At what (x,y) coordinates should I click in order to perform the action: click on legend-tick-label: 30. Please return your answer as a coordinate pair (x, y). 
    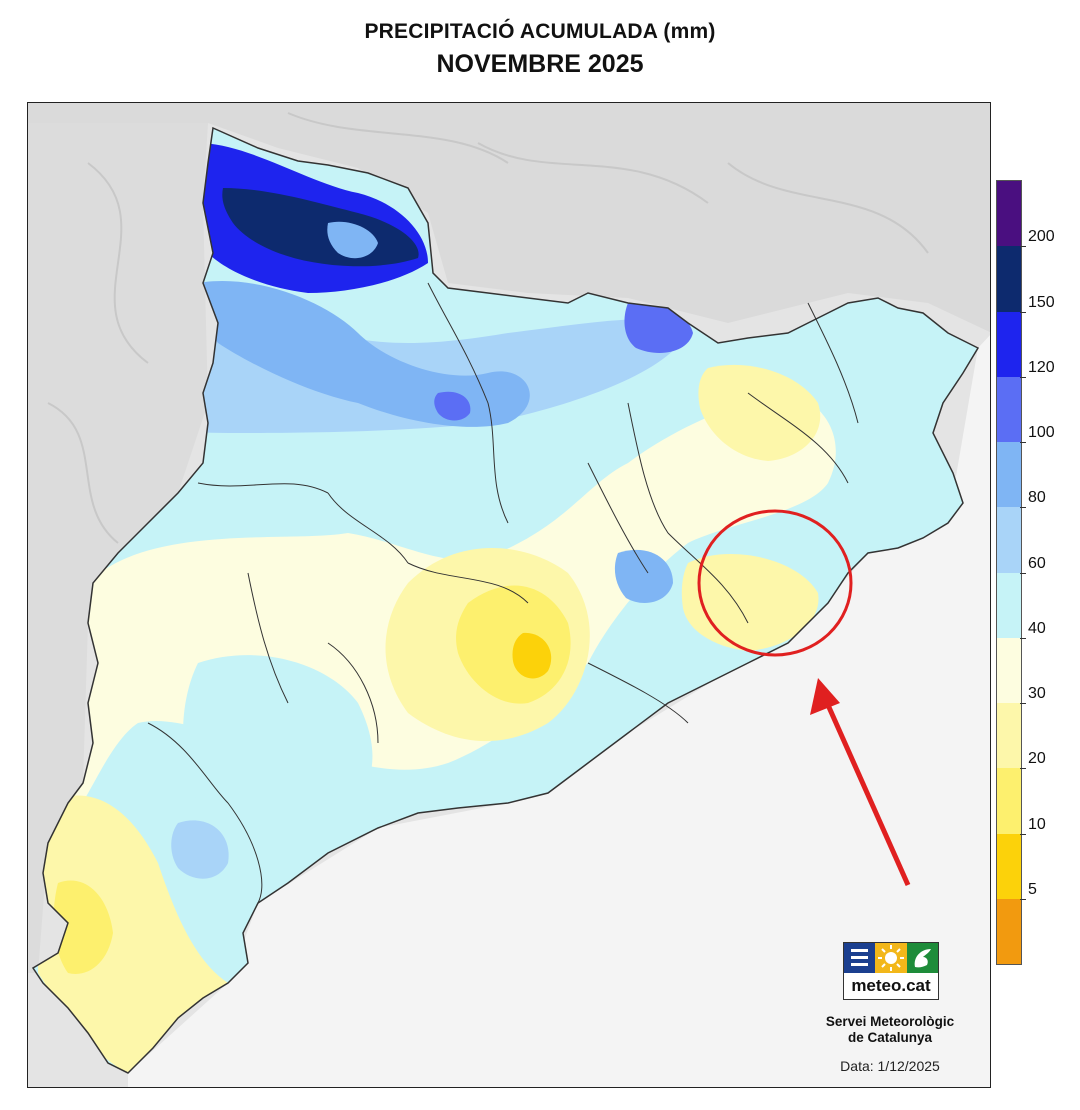
    Looking at the image, I should click on (1037, 693).